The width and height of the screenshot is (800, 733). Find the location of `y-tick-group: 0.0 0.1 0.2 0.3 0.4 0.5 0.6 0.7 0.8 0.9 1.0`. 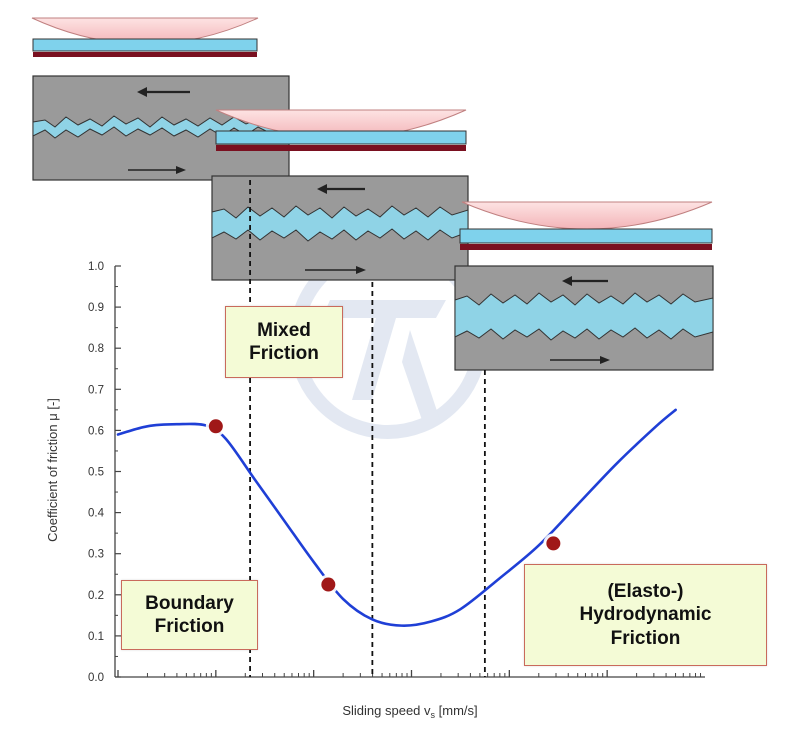

y-tick-group: 0.0 0.1 0.2 0.3 0.4 0.5 0.6 0.7 0.8 0.9 1.0 is located at coordinates (104, 472).